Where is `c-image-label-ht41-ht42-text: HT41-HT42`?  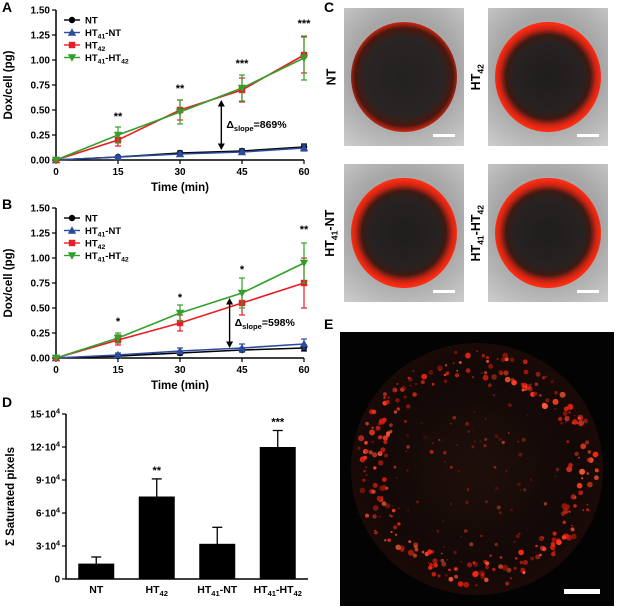
c-image-label-ht41-ht42-text: HT41-HT42 is located at coordinates (477, 233).